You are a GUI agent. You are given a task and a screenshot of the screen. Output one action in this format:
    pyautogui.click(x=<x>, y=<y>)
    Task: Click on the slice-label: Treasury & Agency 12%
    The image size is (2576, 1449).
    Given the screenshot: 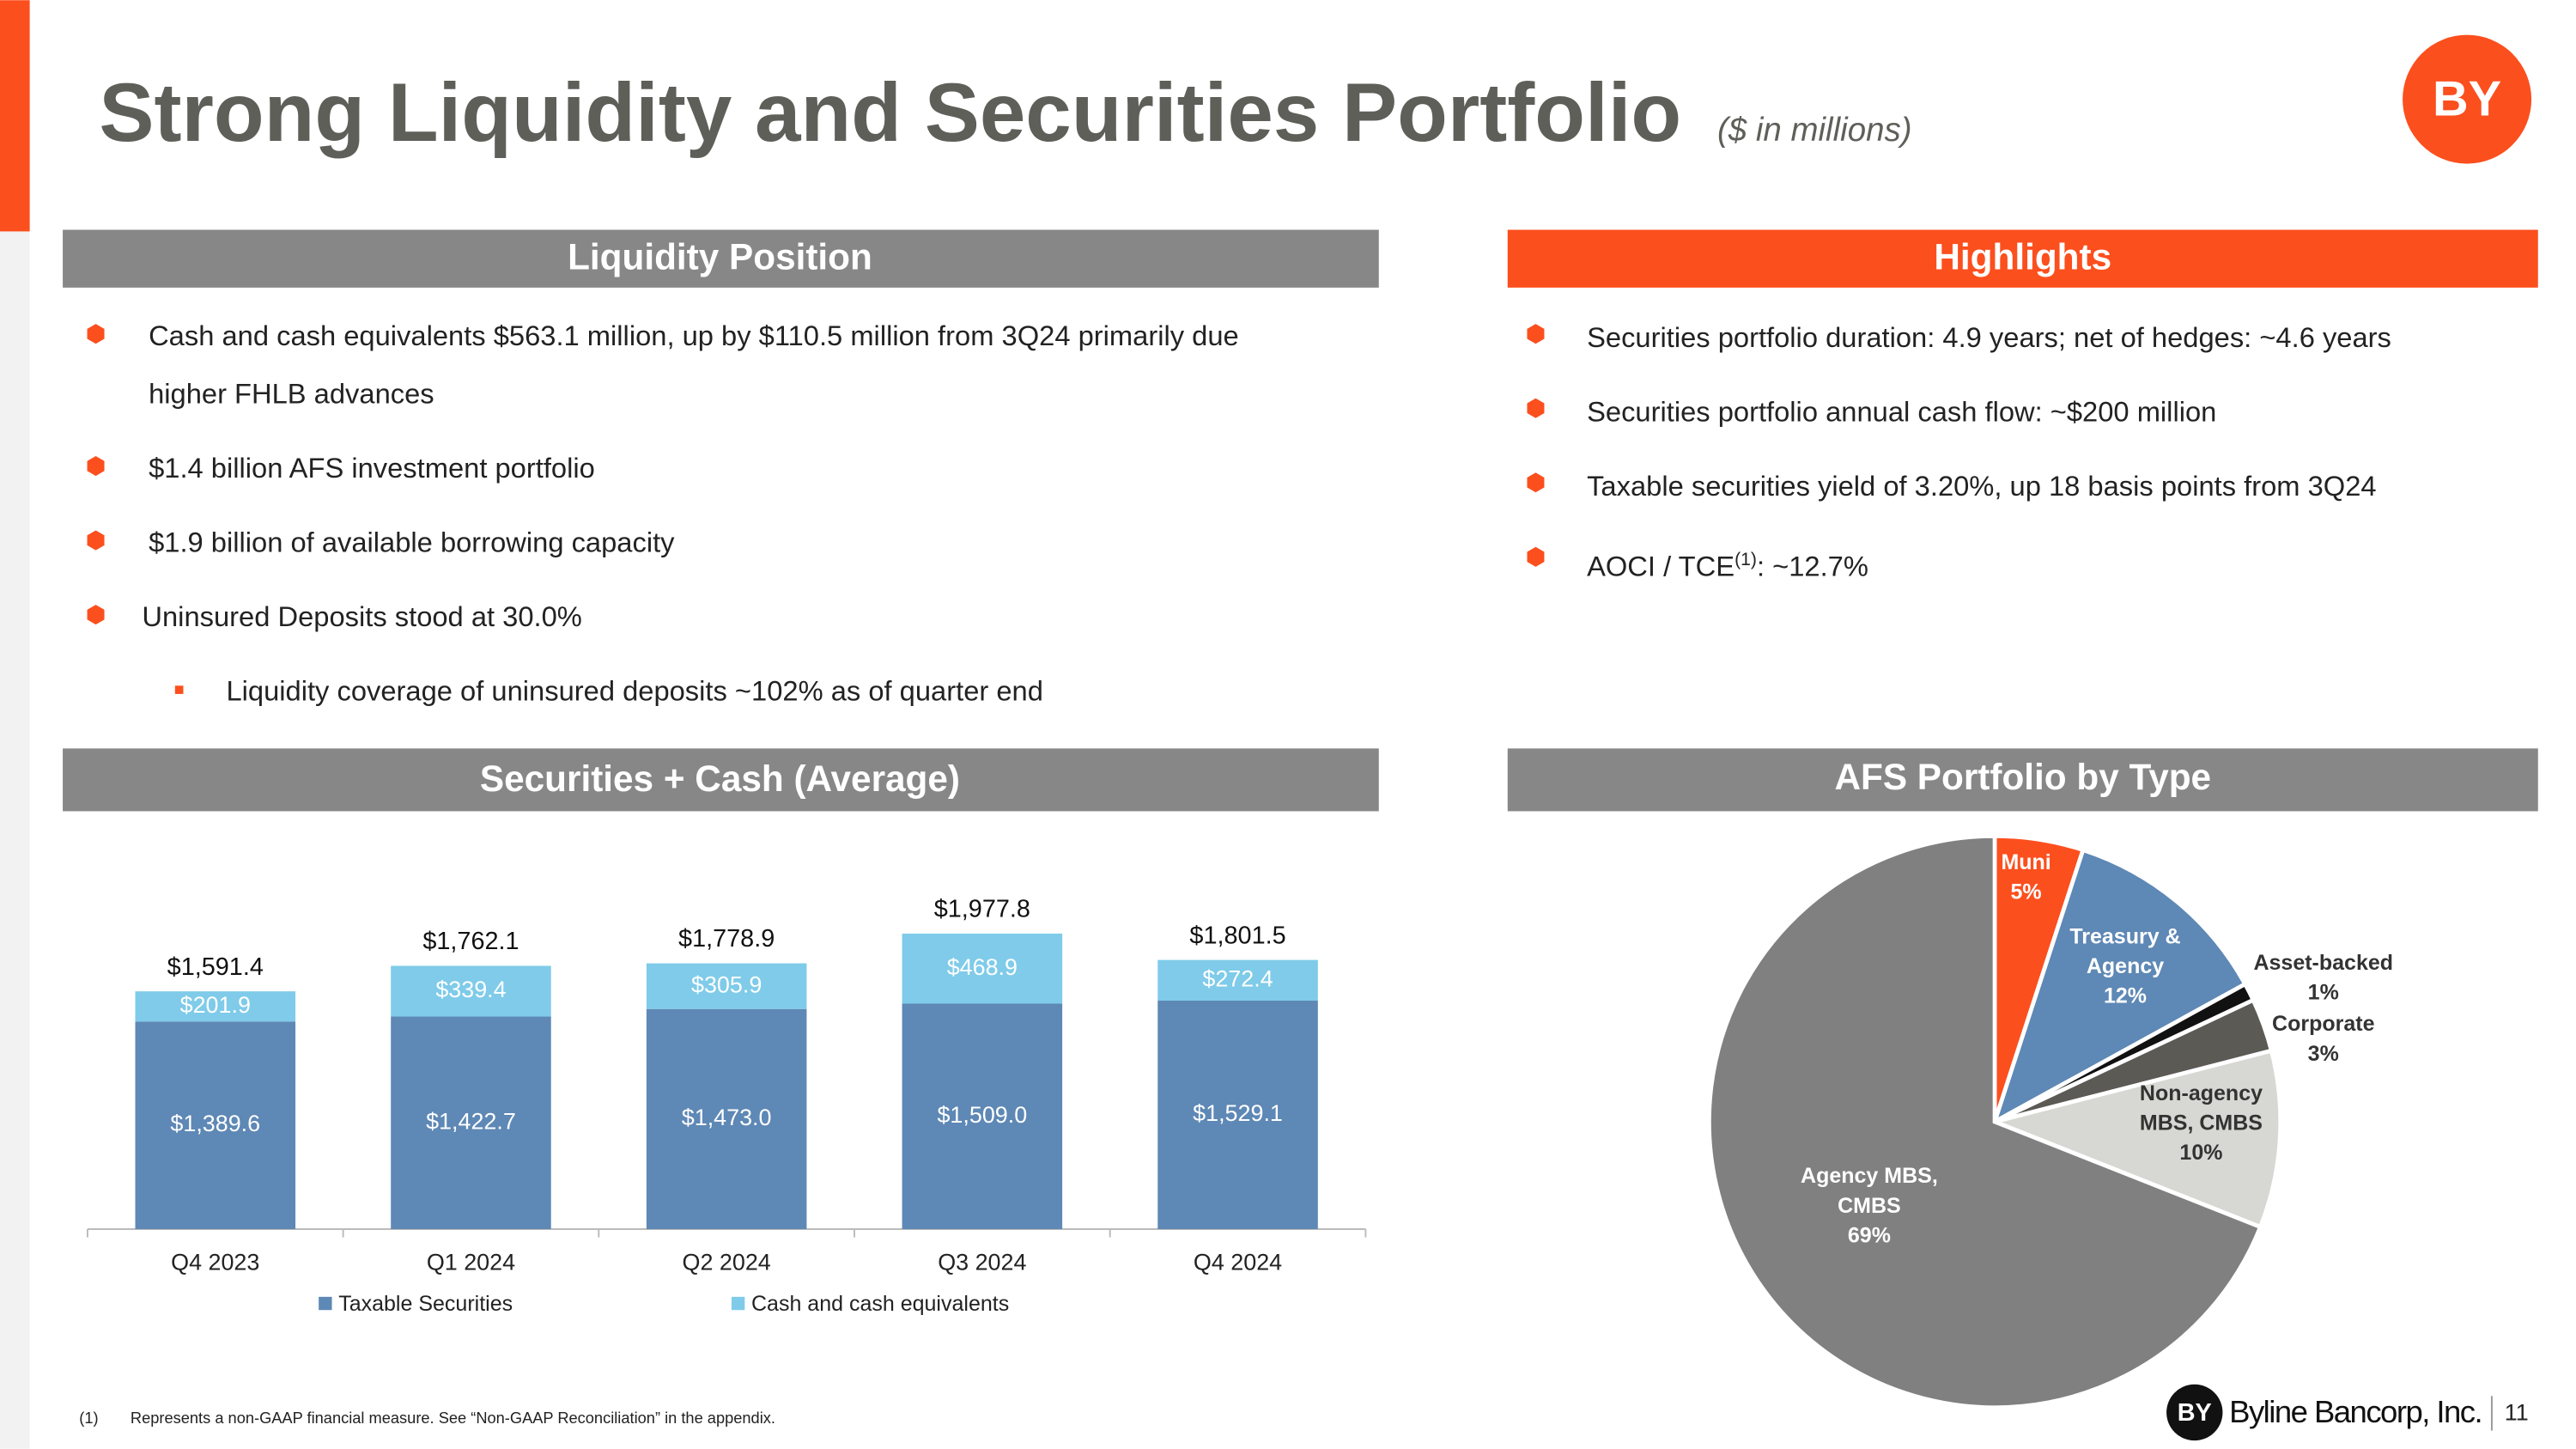 What is the action you would take?
    pyautogui.click(x=2124, y=967)
    